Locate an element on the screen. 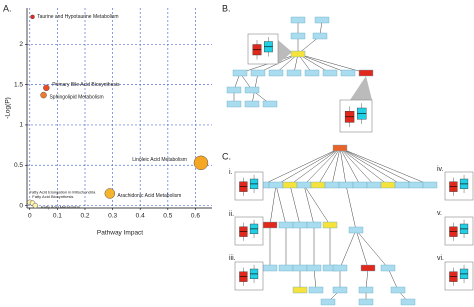 This screenshot has height=307, width=474. point-label: Sphingolipid Metabolism is located at coordinates (76, 97).